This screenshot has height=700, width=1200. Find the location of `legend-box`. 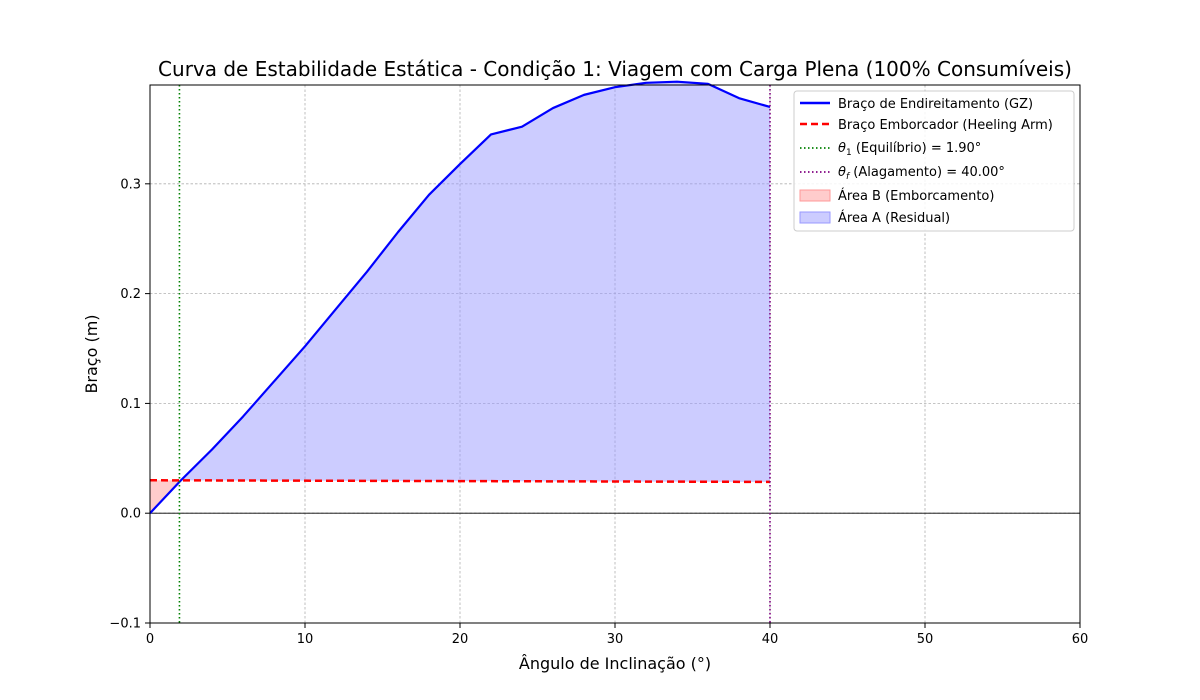

legend-box is located at coordinates (934, 161).